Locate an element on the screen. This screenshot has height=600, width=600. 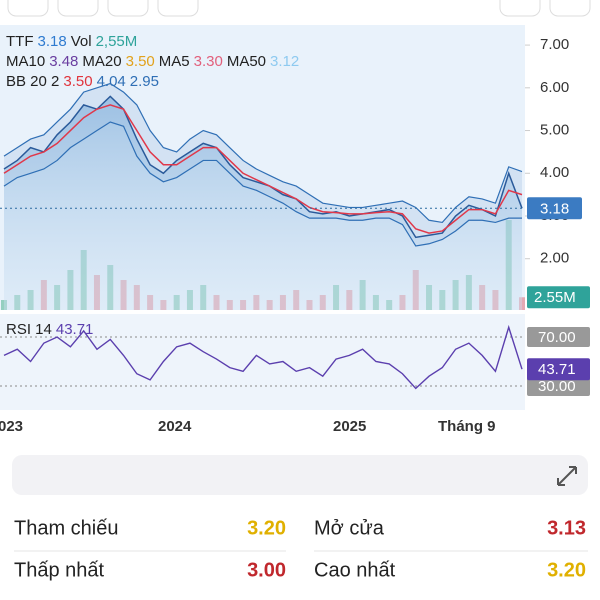
stat-label: Tham chiếu is located at coordinates (66, 528).